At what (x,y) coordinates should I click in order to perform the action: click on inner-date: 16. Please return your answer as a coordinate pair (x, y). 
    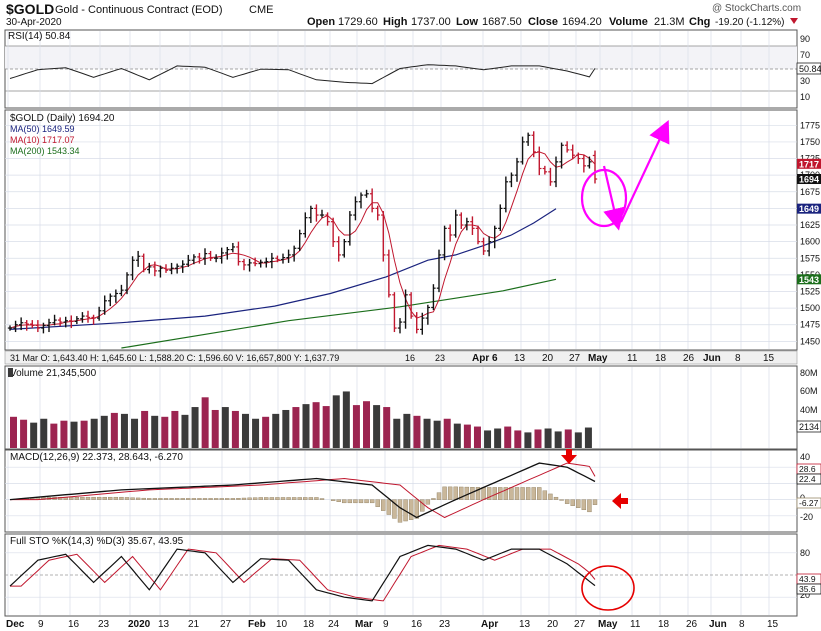
    Looking at the image, I should click on (410, 358).